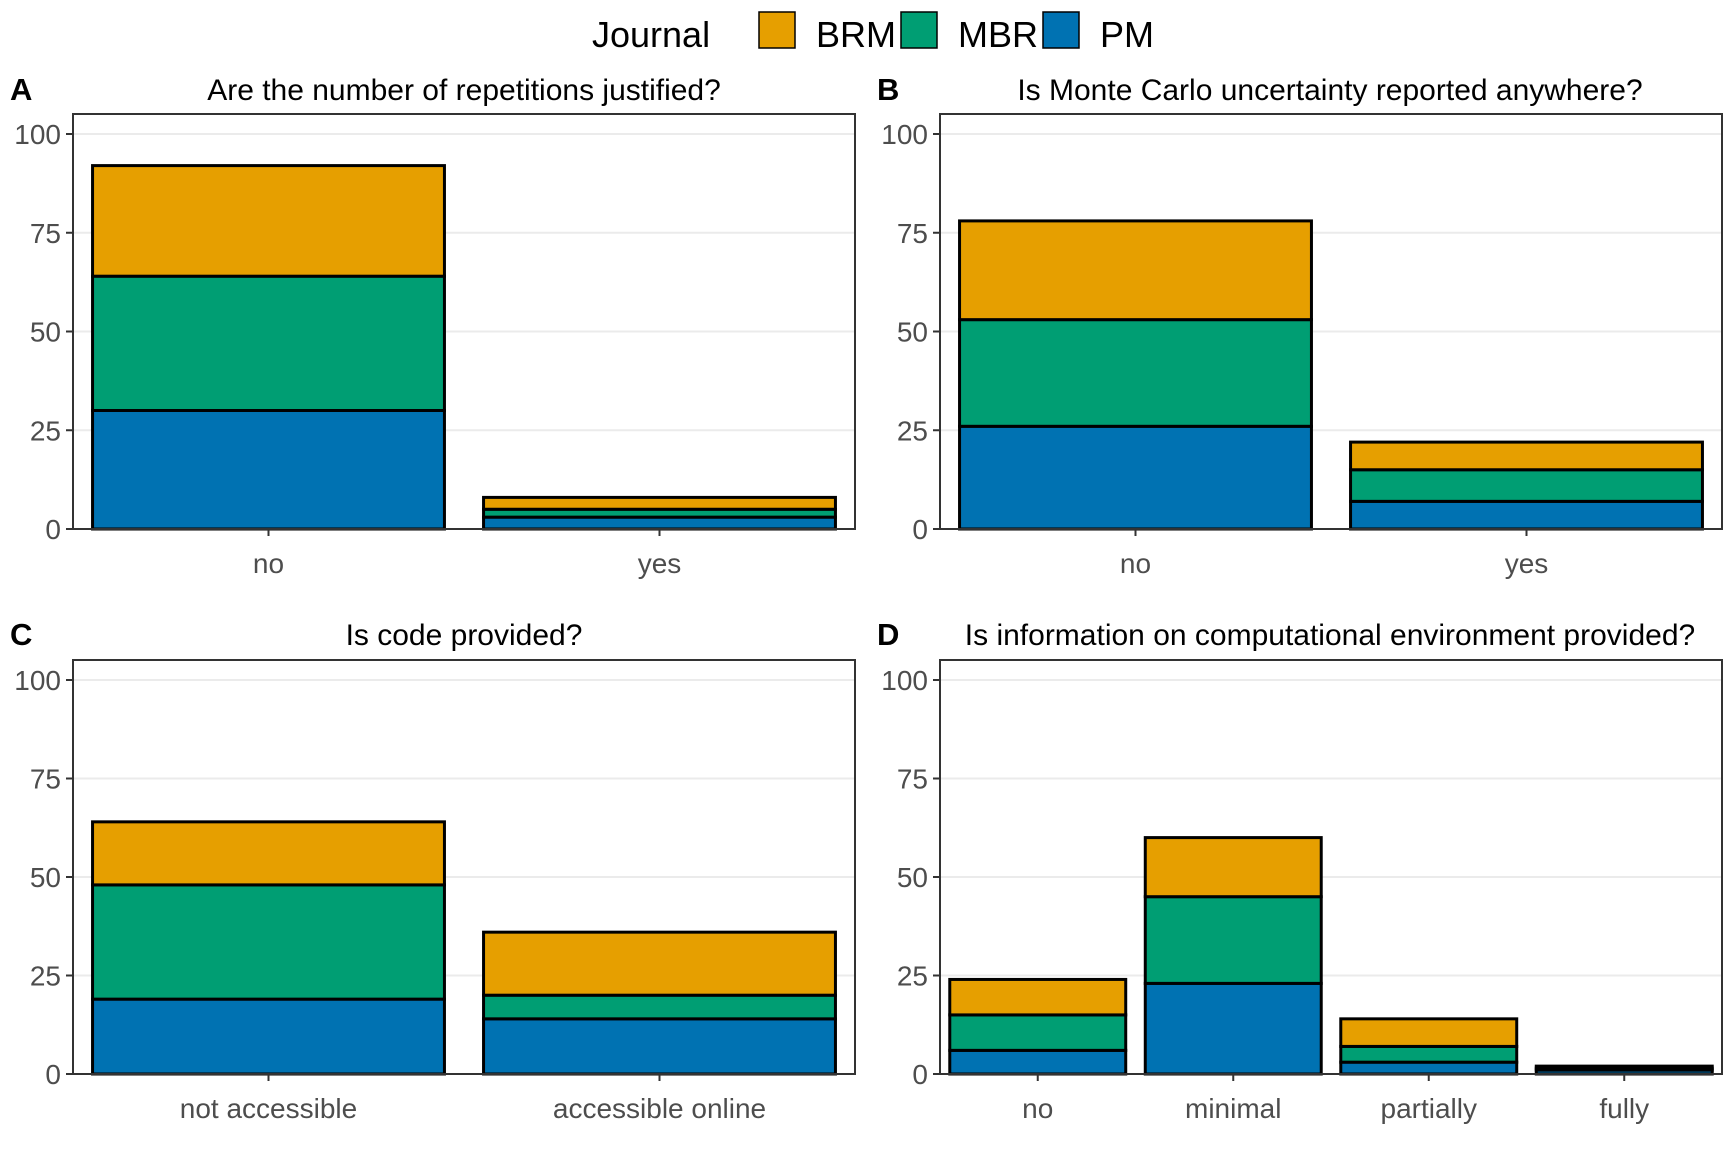  I want to click on panel-title-a: Are the number of repetitions justified?, so click(464, 90).